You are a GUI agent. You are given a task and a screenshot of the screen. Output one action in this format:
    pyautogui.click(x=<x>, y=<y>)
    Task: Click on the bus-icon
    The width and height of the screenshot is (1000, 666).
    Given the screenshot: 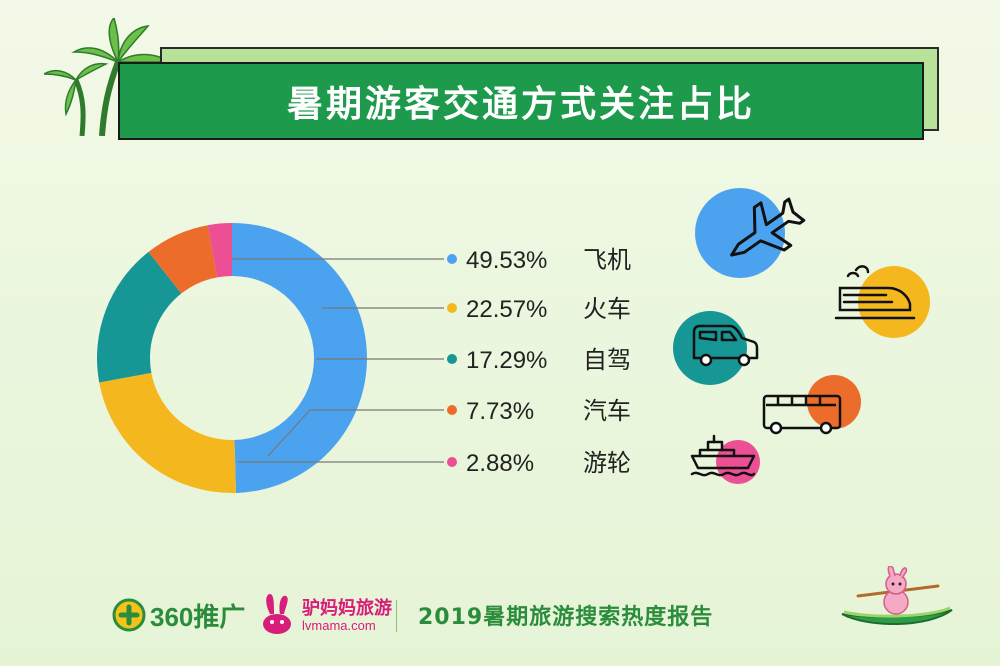 What is the action you would take?
    pyautogui.click(x=811, y=405)
    